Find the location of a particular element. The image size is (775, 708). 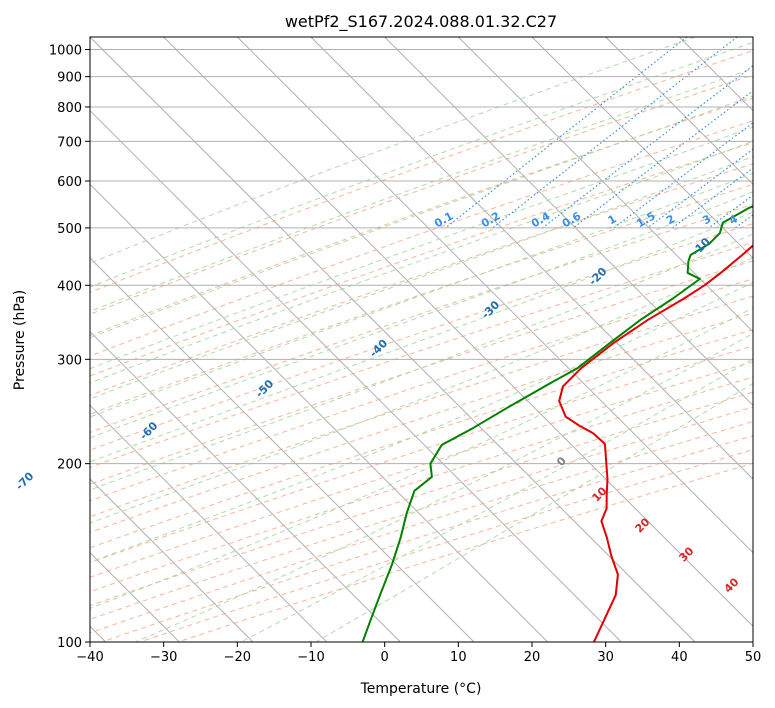

dry-adiabat-label: -50 is located at coordinates (264, 388).